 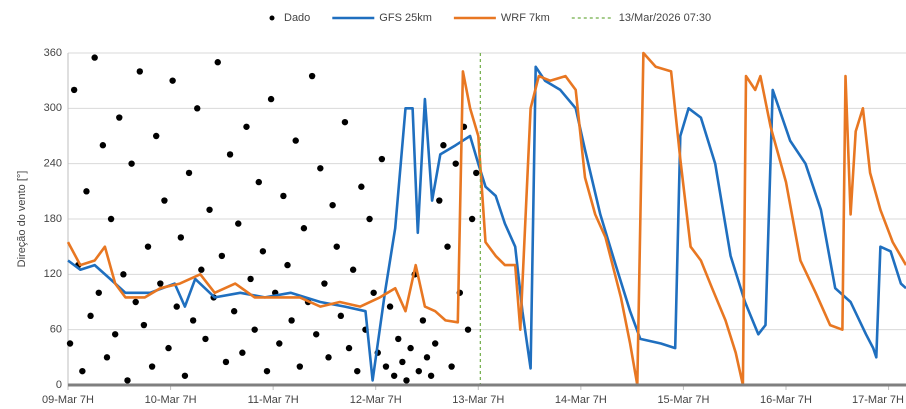 I want to click on x-tick-label: 16-Mar 7H, so click(x=786, y=400).